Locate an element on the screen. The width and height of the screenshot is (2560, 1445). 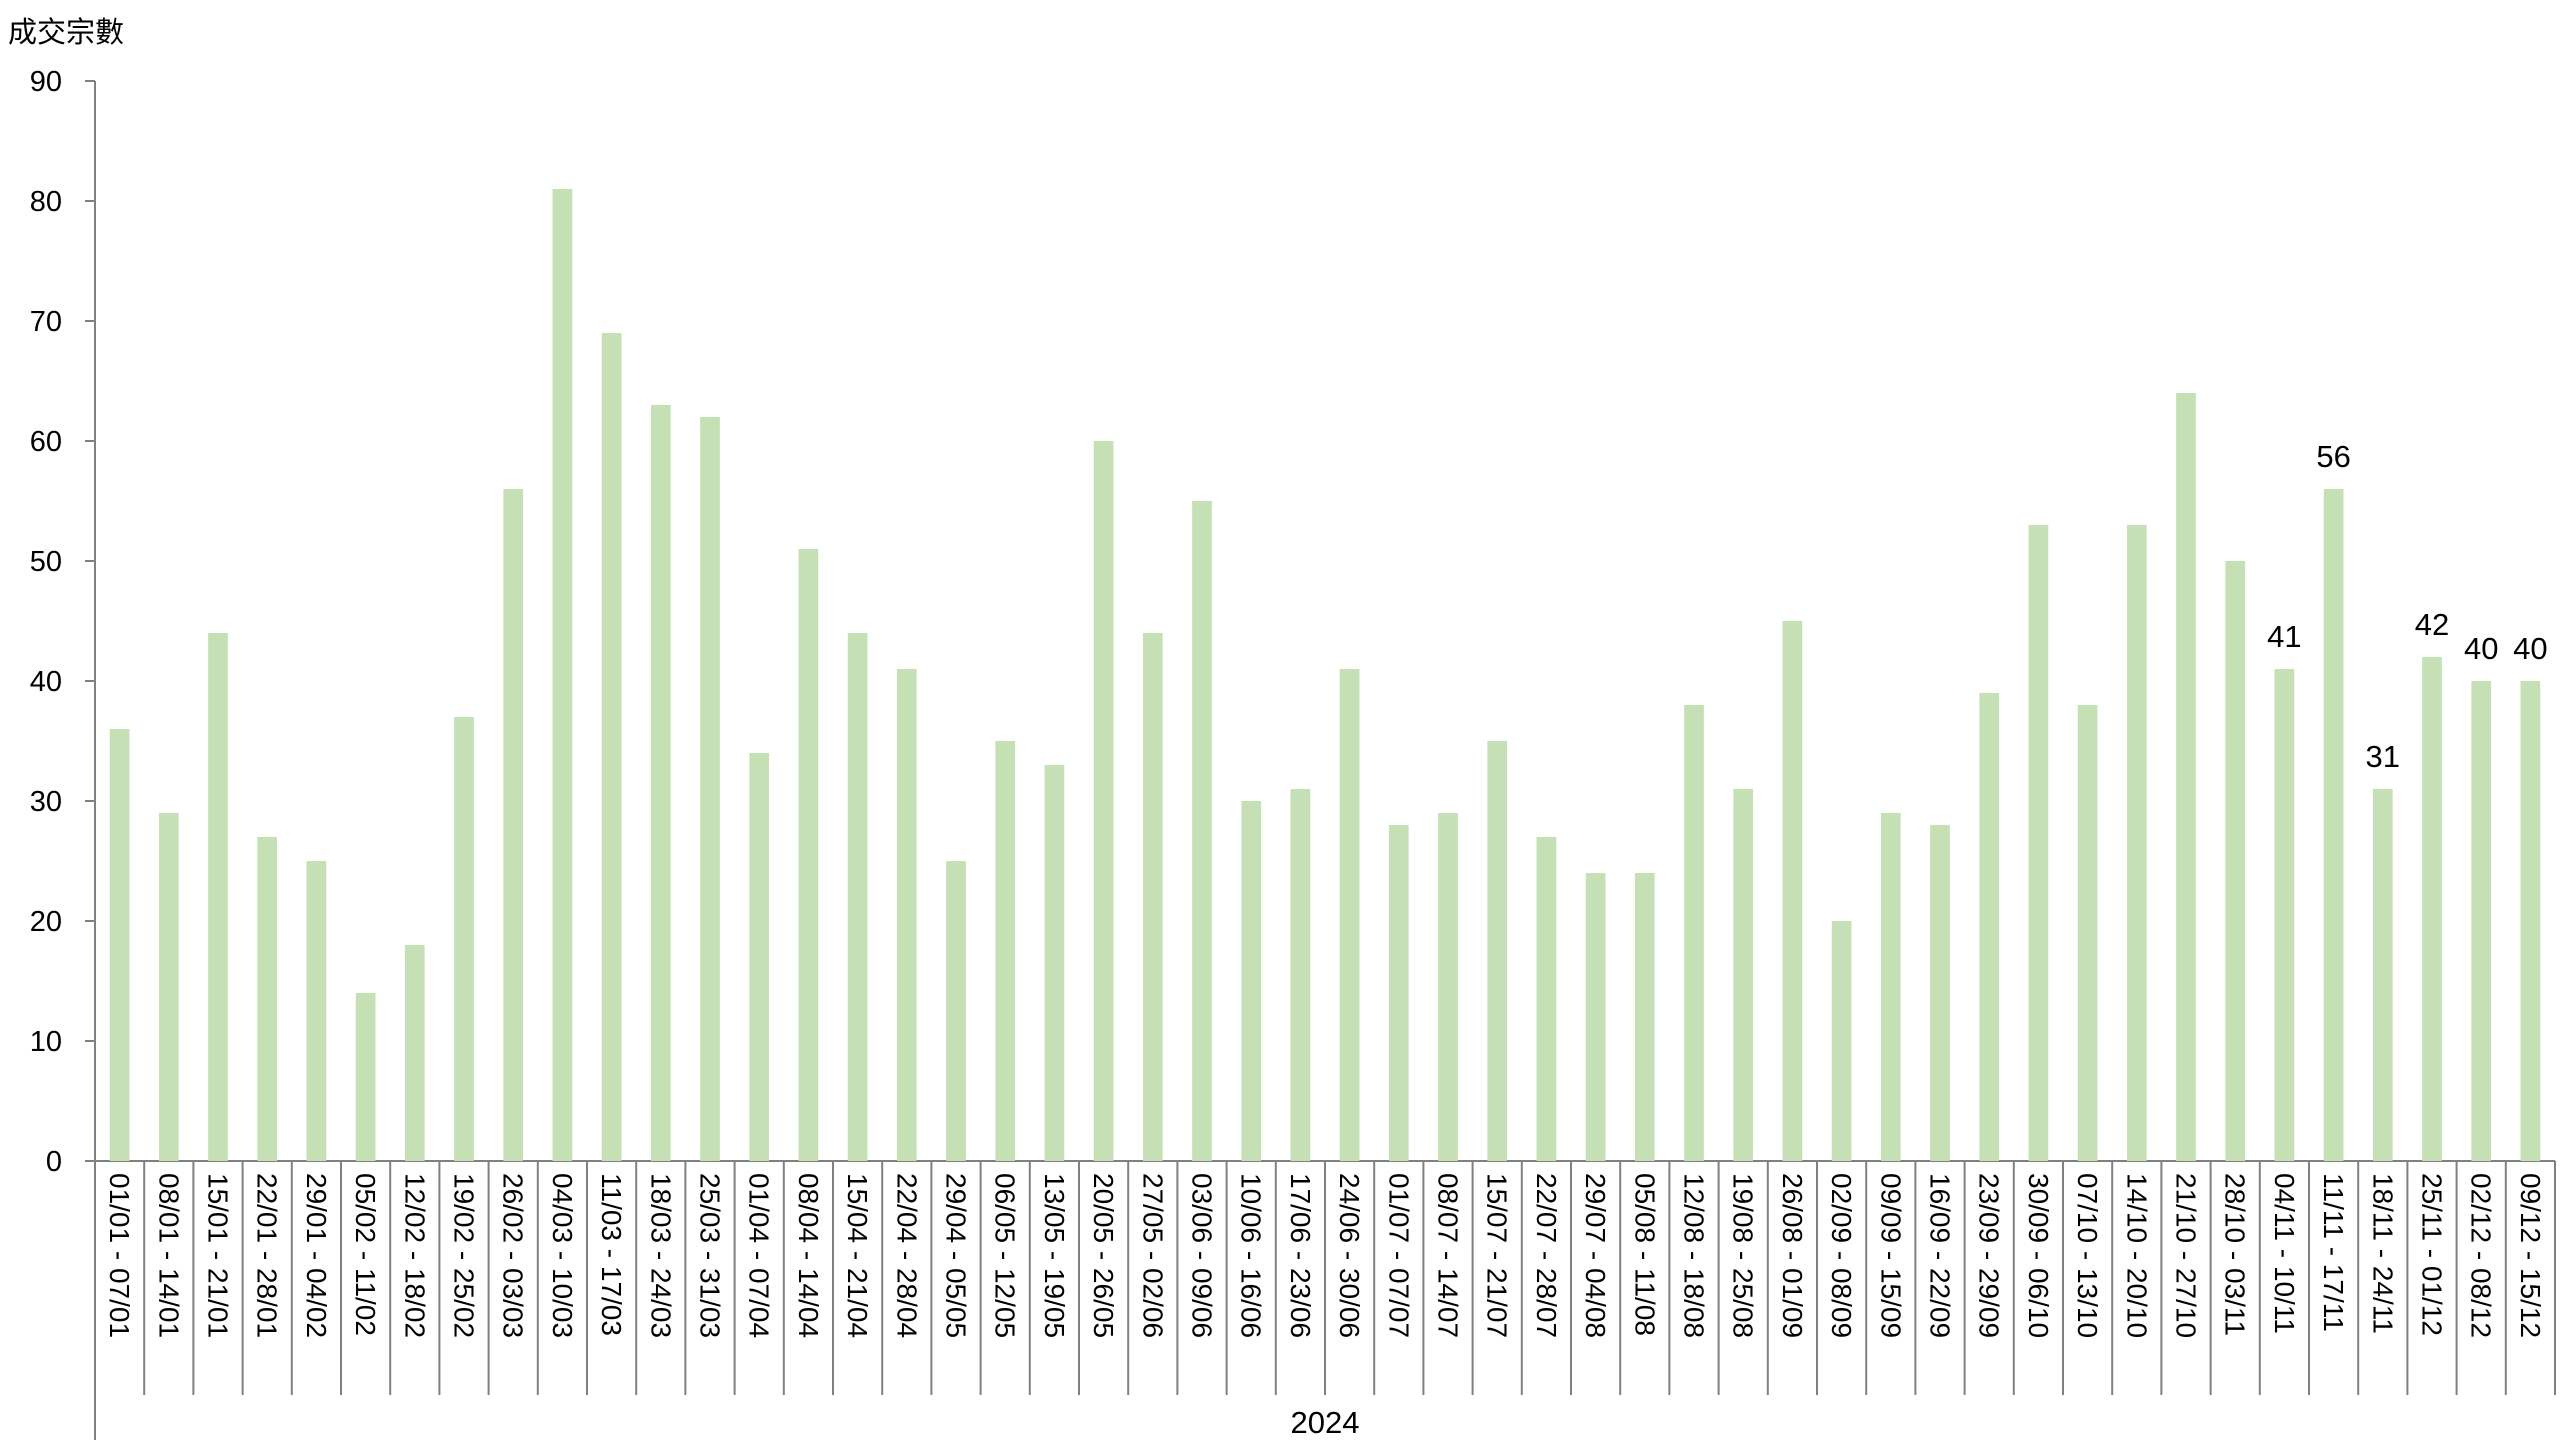
category-label: 02/09 - 08/09 is located at coordinates (1841, 1255).